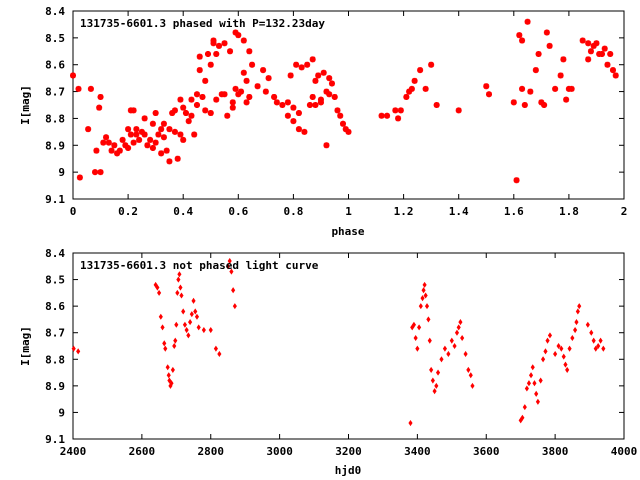 The image size is (640, 480). Describe the element at coordinates (73, 211) in the screenshot. I see `x-tick-label: 0` at that location.